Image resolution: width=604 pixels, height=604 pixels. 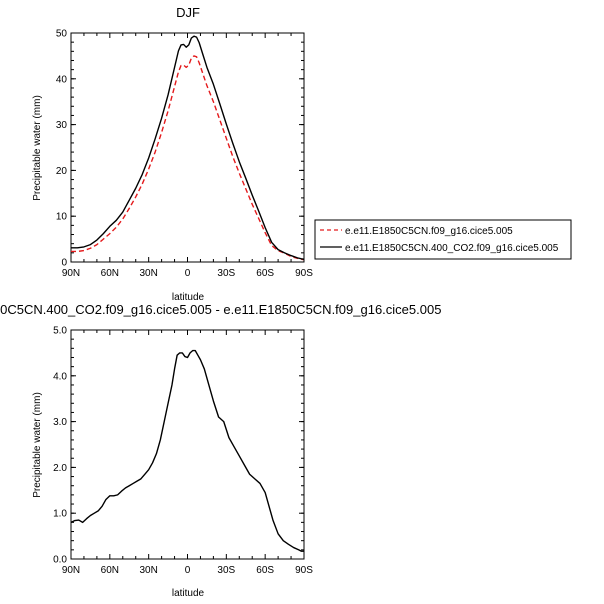 What do you see at coordinates (304, 273) in the screenshot?
I see `x-tick-label-top: 90S` at bounding box center [304, 273].